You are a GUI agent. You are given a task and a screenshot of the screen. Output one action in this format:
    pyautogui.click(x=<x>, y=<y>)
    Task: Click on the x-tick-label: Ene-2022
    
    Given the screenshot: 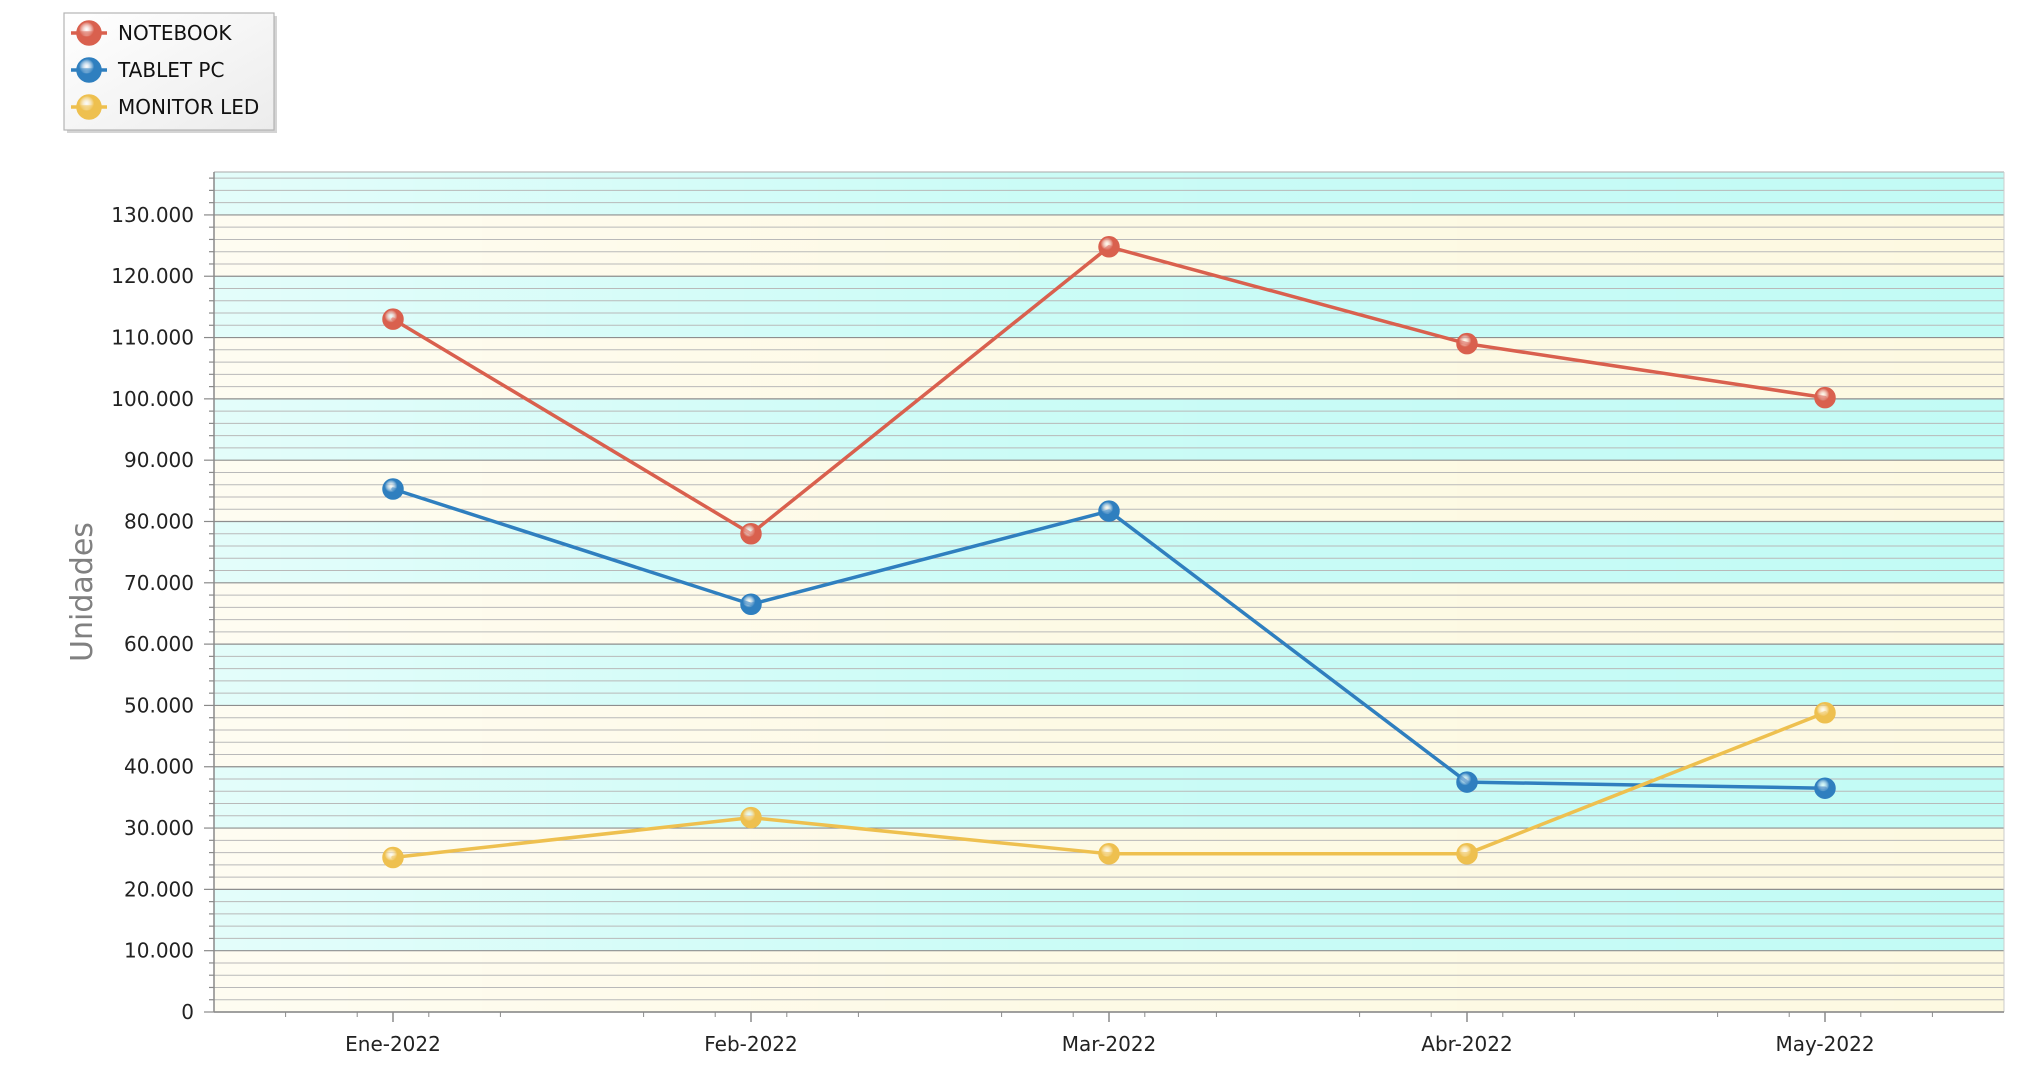 What is the action you would take?
    pyautogui.click(x=393, y=1044)
    